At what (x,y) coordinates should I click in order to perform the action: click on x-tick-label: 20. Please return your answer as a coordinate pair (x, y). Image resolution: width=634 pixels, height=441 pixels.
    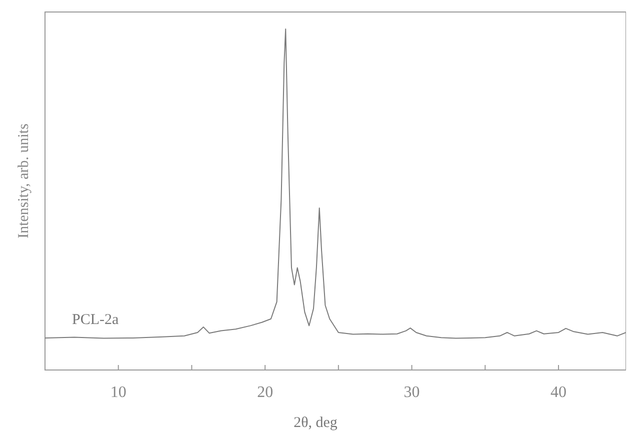
    Looking at the image, I should click on (265, 392).